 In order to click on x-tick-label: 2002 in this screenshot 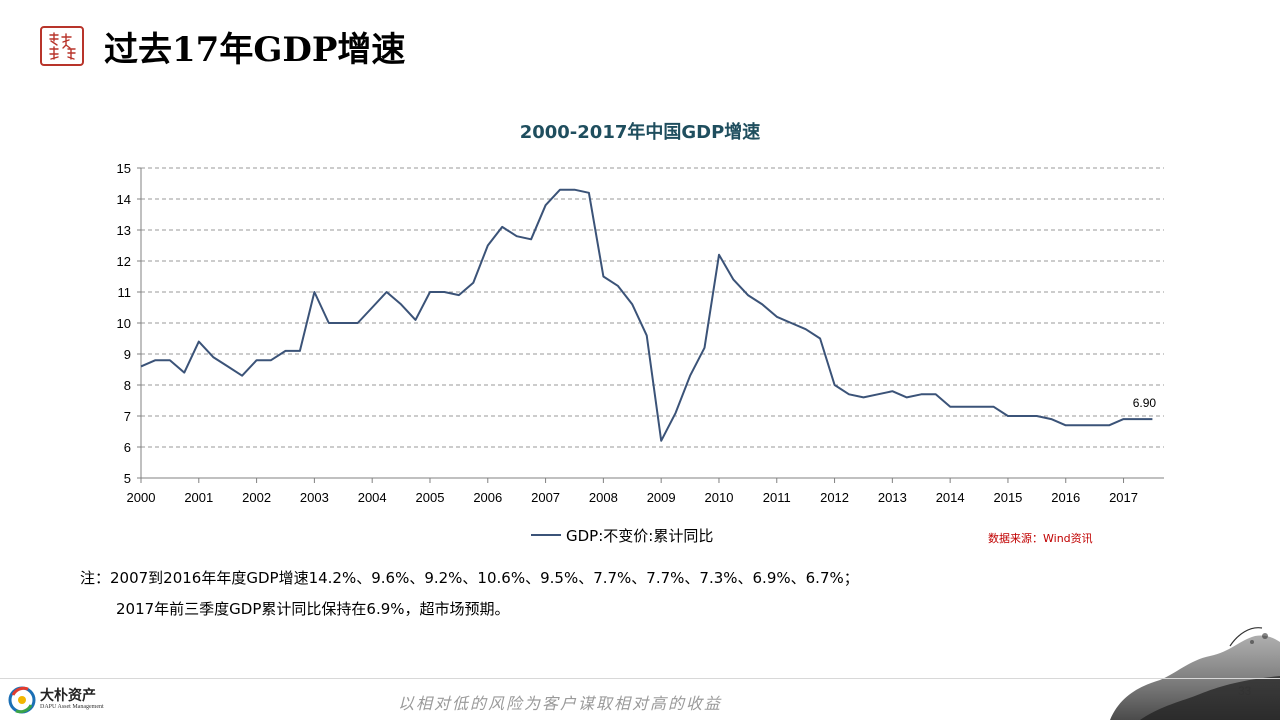, I will do `click(256, 497)`.